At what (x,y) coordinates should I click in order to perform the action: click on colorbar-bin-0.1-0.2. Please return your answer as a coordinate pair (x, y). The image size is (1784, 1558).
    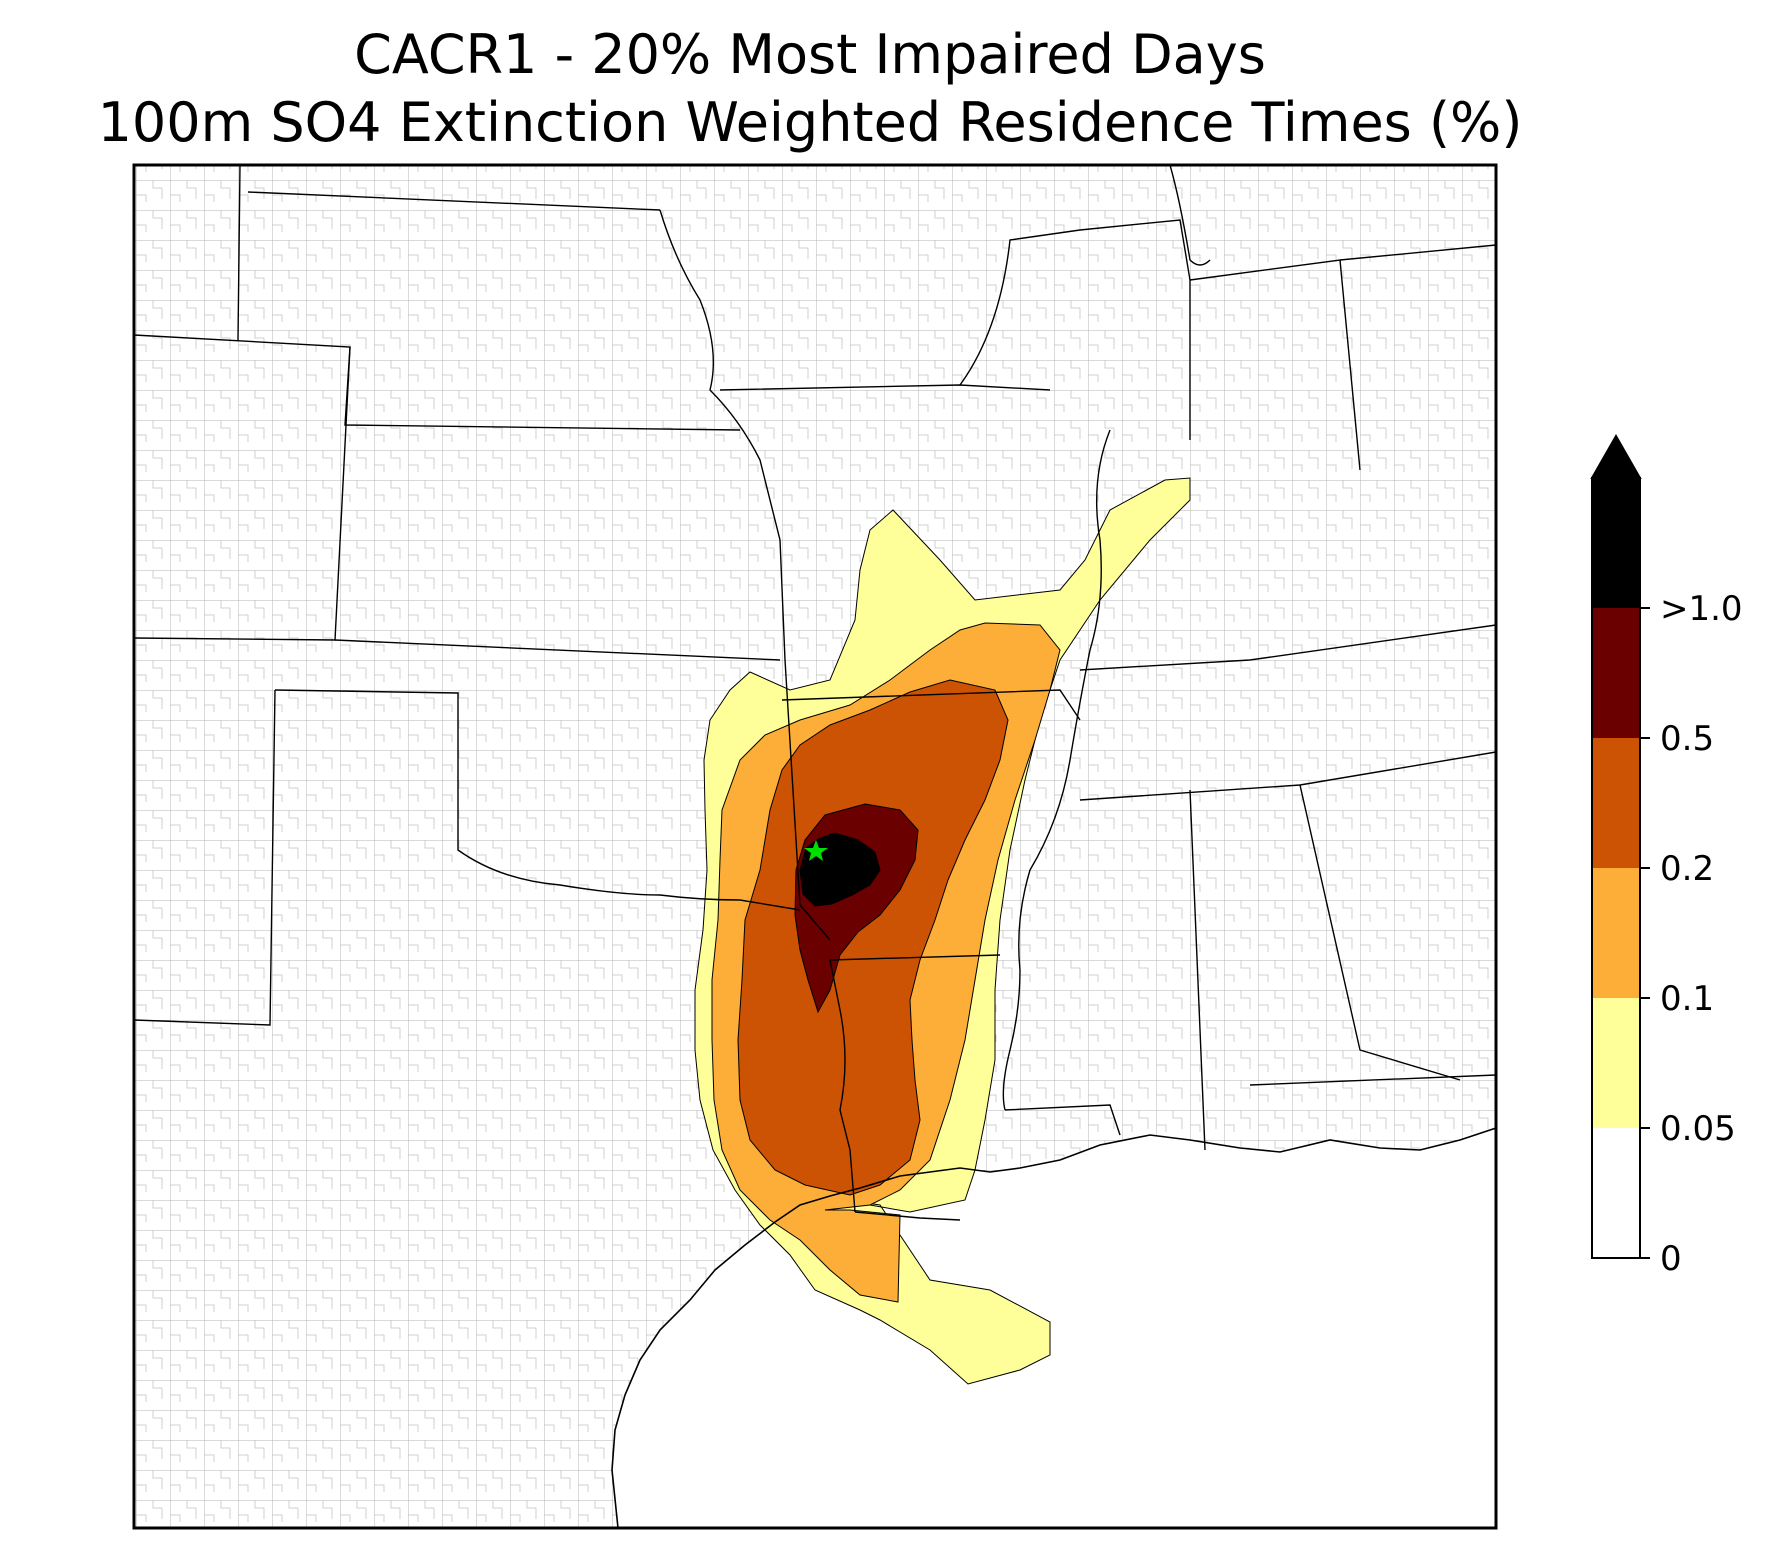
    Looking at the image, I should click on (1616, 933).